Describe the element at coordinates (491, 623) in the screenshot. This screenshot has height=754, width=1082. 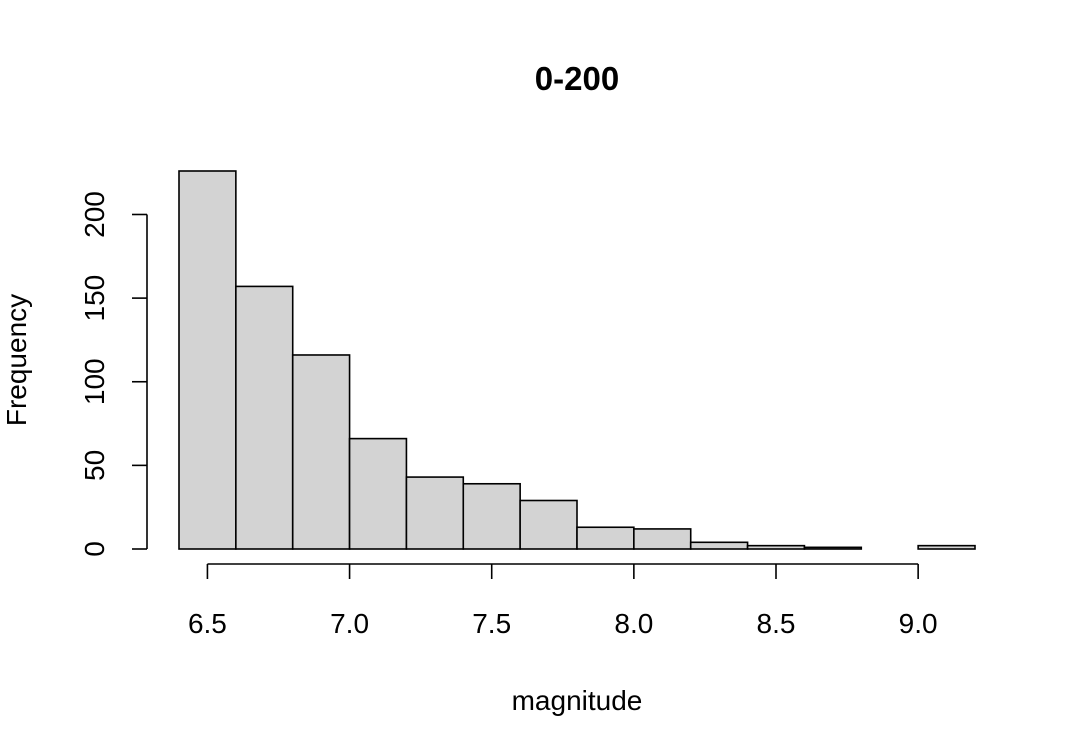
I see `x-tick-label: 7.5` at that location.